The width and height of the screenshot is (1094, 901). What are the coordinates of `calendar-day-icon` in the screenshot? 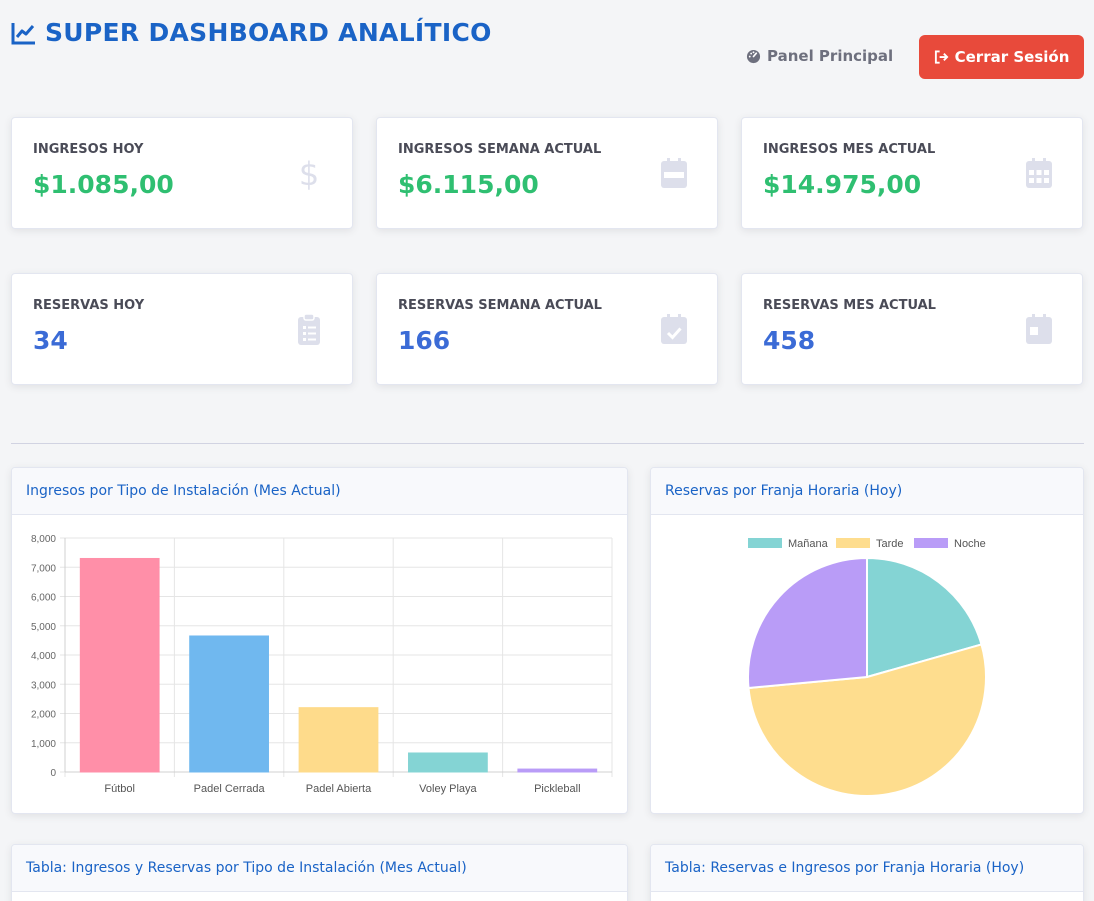 It's located at (1039, 329).